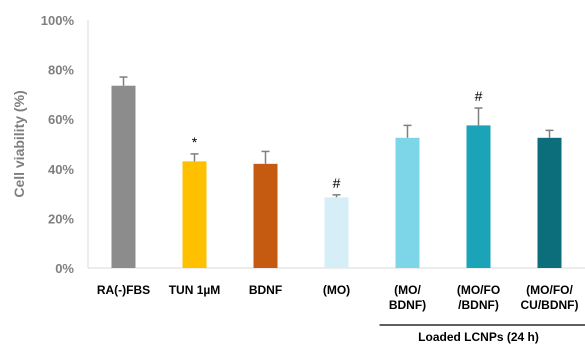  Describe the element at coordinates (19, 143) in the screenshot. I see `y-axis-label: Cell viability (%)` at that location.